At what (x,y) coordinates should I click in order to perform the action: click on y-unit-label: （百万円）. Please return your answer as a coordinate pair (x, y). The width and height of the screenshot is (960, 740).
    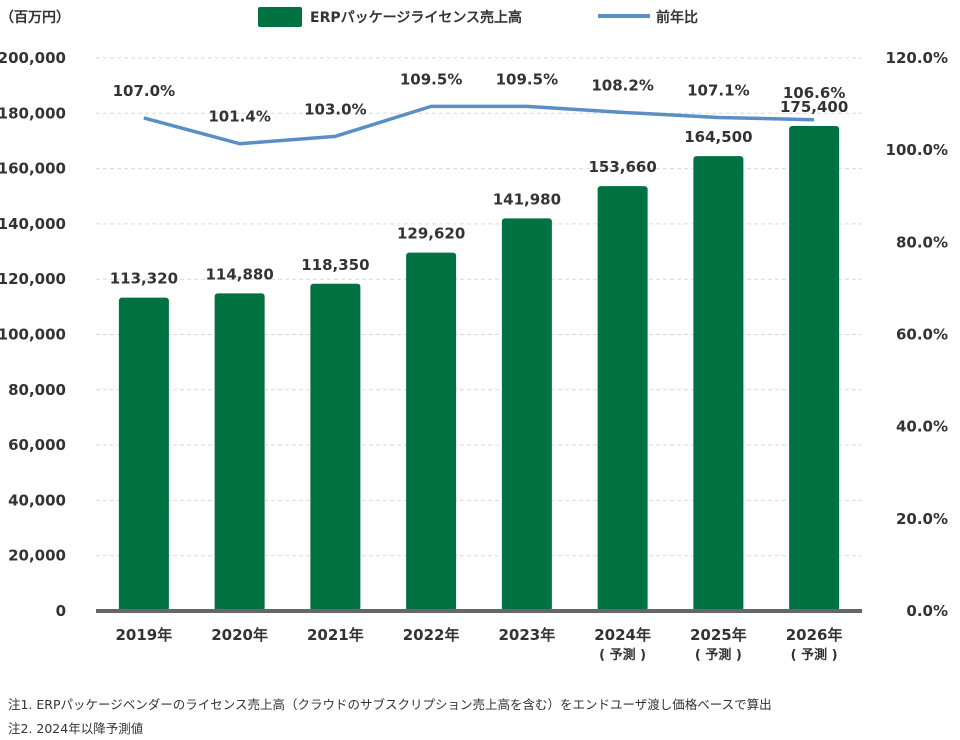
    Looking at the image, I should click on (35, 18).